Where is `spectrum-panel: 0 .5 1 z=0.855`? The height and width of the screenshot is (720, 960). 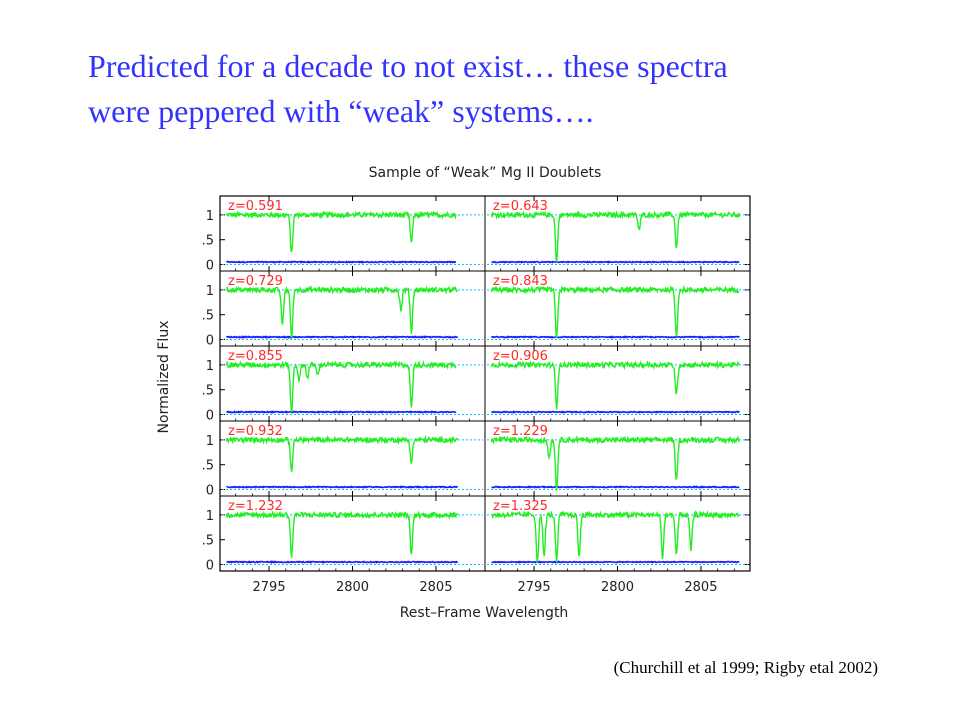
spectrum-panel: 0 .5 1 z=0.855 is located at coordinates (344, 384).